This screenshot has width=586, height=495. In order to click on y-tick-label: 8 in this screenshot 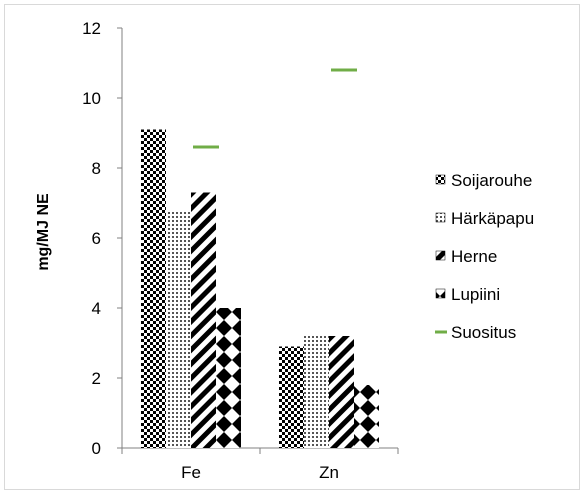, I will do `click(96, 168)`.